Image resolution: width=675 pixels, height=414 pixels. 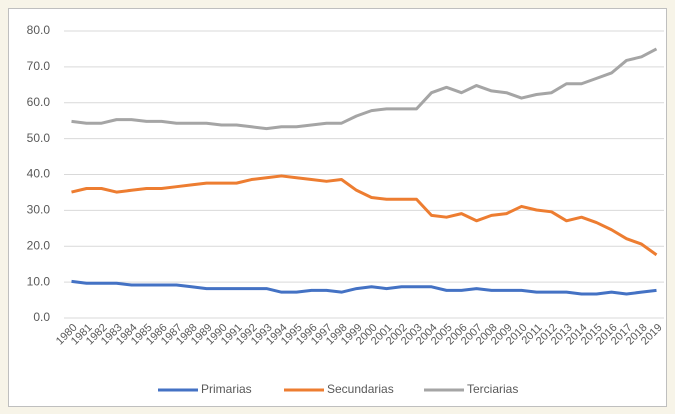 What do you see at coordinates (39, 138) in the screenshot?
I see `y-tick-label: 50.0` at bounding box center [39, 138].